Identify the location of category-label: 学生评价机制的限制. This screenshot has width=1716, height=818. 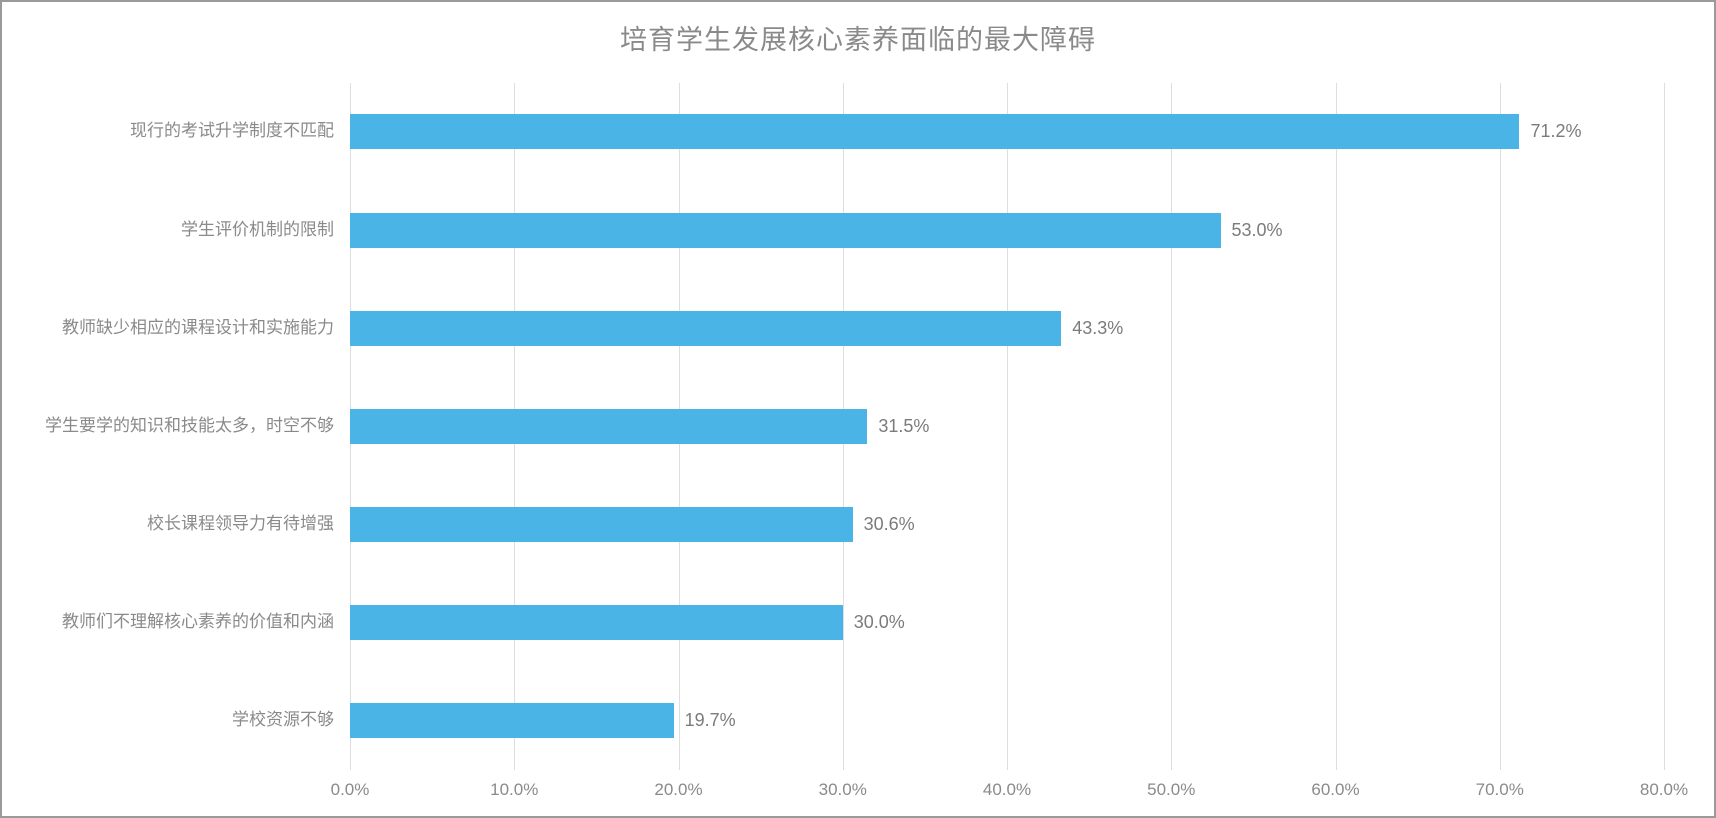
(257, 229).